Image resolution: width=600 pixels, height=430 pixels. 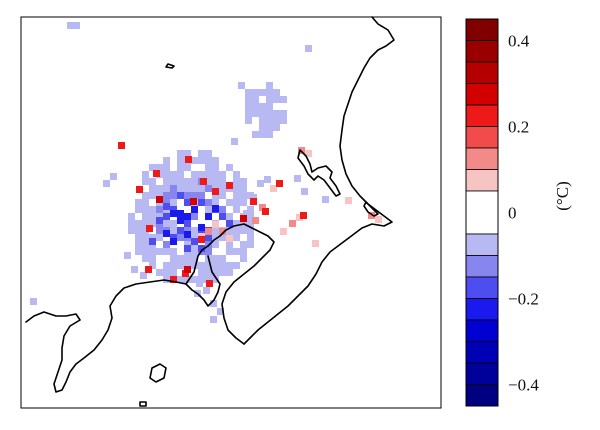 What do you see at coordinates (519, 41) in the screenshot?
I see `colorbar-tick-label: 0.4` at bounding box center [519, 41].